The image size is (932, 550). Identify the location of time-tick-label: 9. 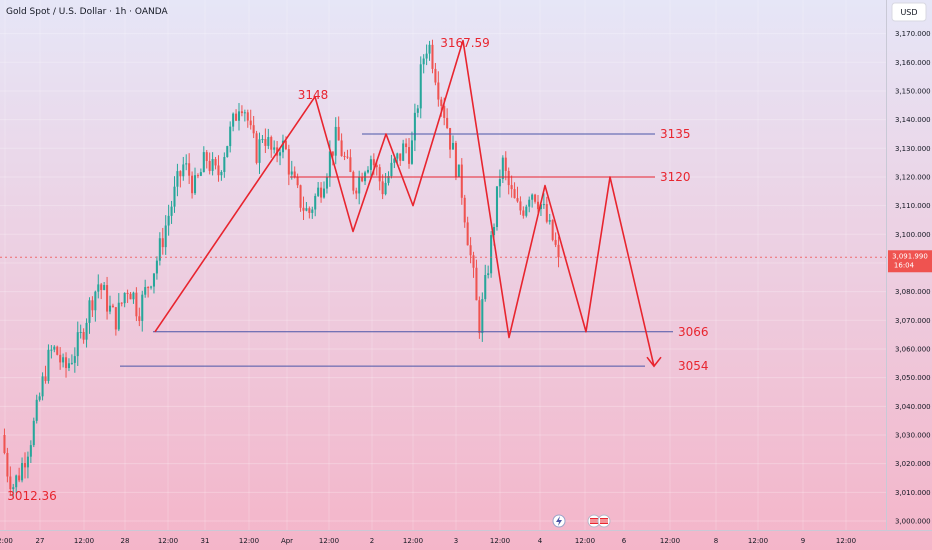
(803, 541).